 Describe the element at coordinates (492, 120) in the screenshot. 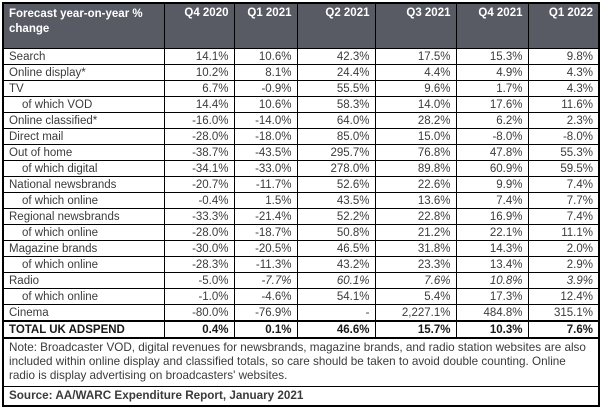

I see `cell-value: 6.2%` at that location.